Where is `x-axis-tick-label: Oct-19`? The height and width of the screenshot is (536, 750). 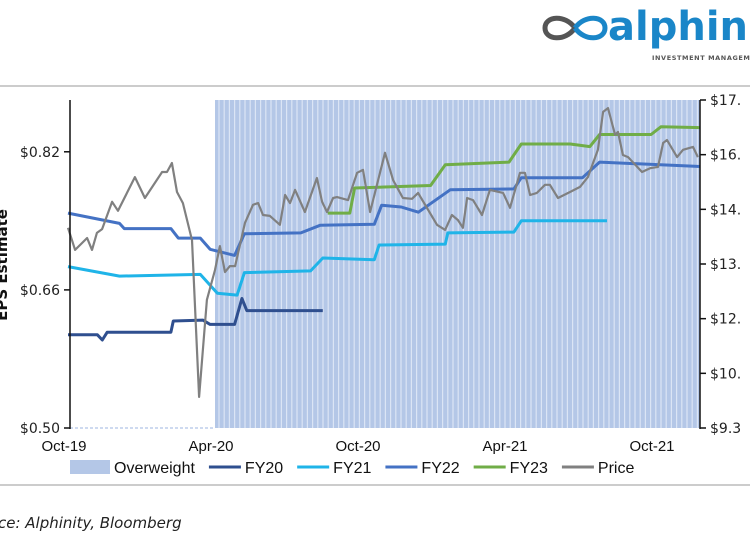 x-axis-tick-label: Oct-19 is located at coordinates (63, 446).